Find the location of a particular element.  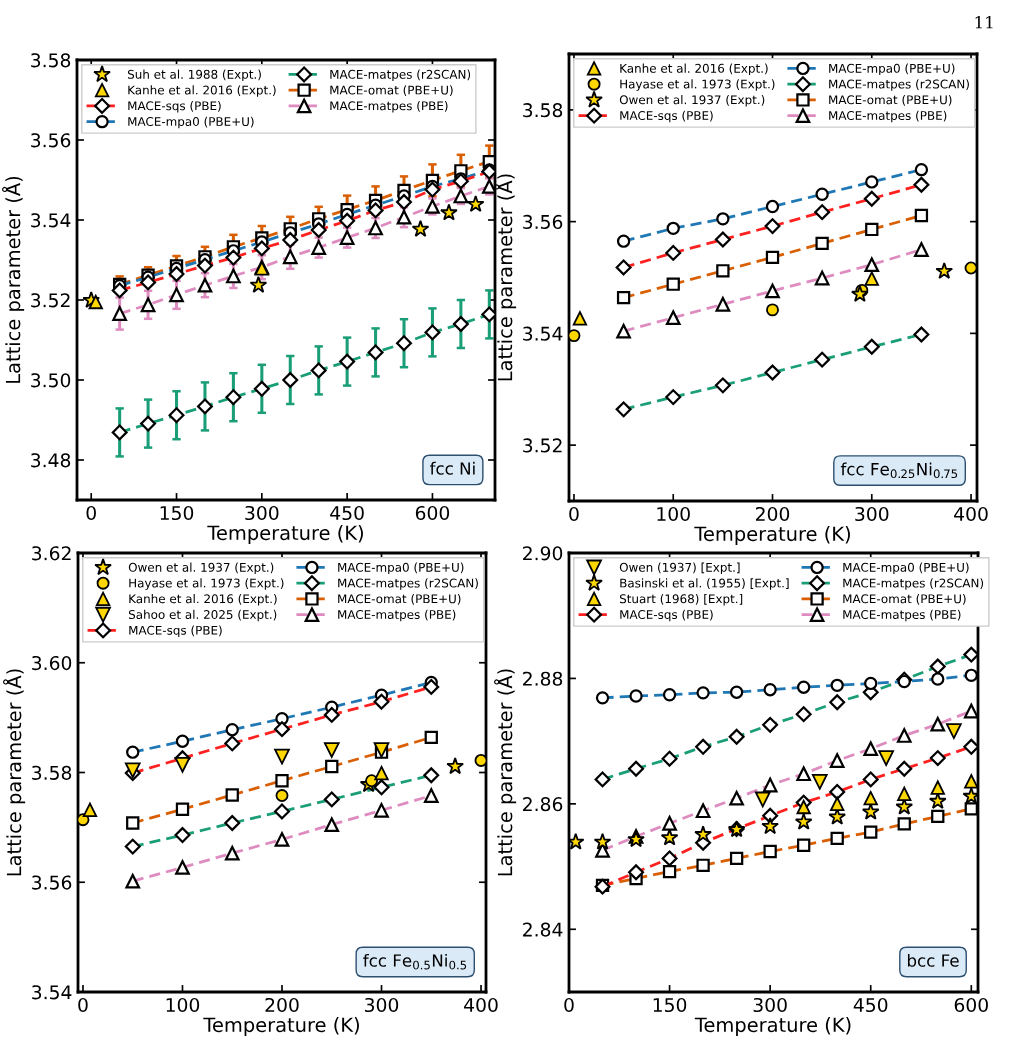

annotation: fcc Fe$_{0.5}$Ni$_{0.5}$ is located at coordinates (415, 961).